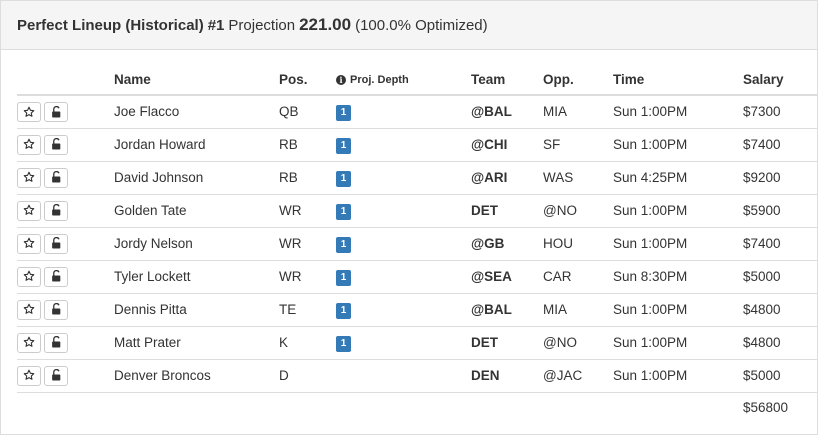  Describe the element at coordinates (196, 80) in the screenshot. I see `name-column-header: Name` at that location.